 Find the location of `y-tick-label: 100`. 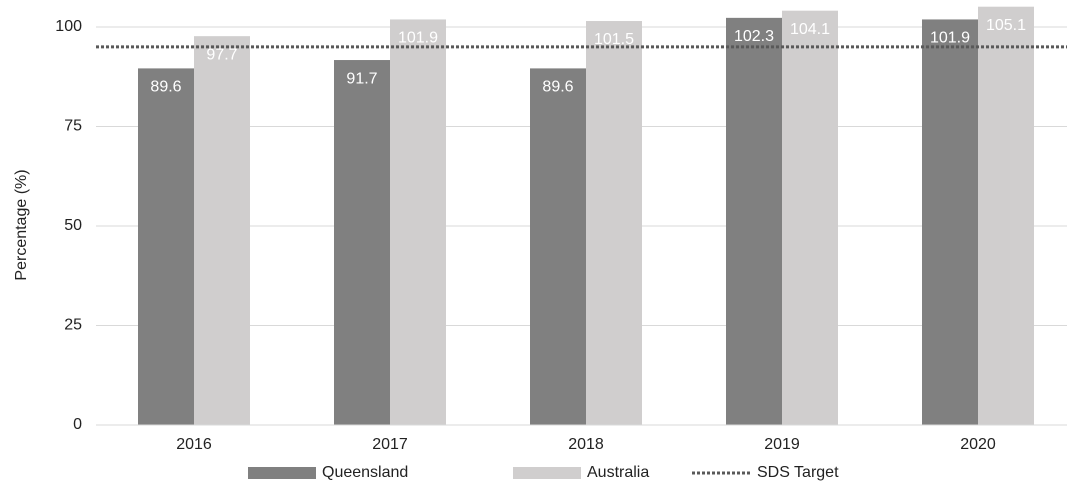

y-tick-label: 100 is located at coordinates (68, 26).